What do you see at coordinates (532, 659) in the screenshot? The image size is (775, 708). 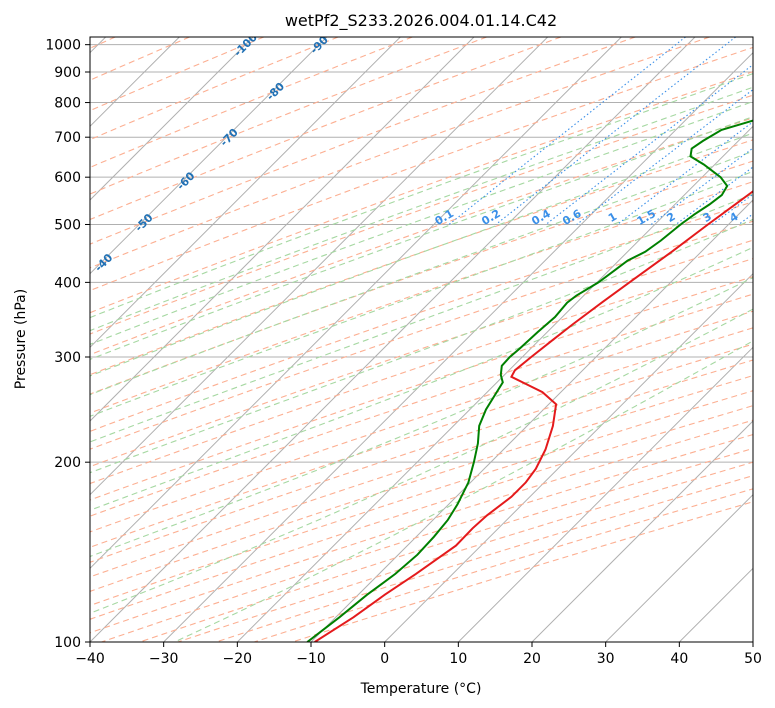 I see `x-tick-label: 20` at bounding box center [532, 659].